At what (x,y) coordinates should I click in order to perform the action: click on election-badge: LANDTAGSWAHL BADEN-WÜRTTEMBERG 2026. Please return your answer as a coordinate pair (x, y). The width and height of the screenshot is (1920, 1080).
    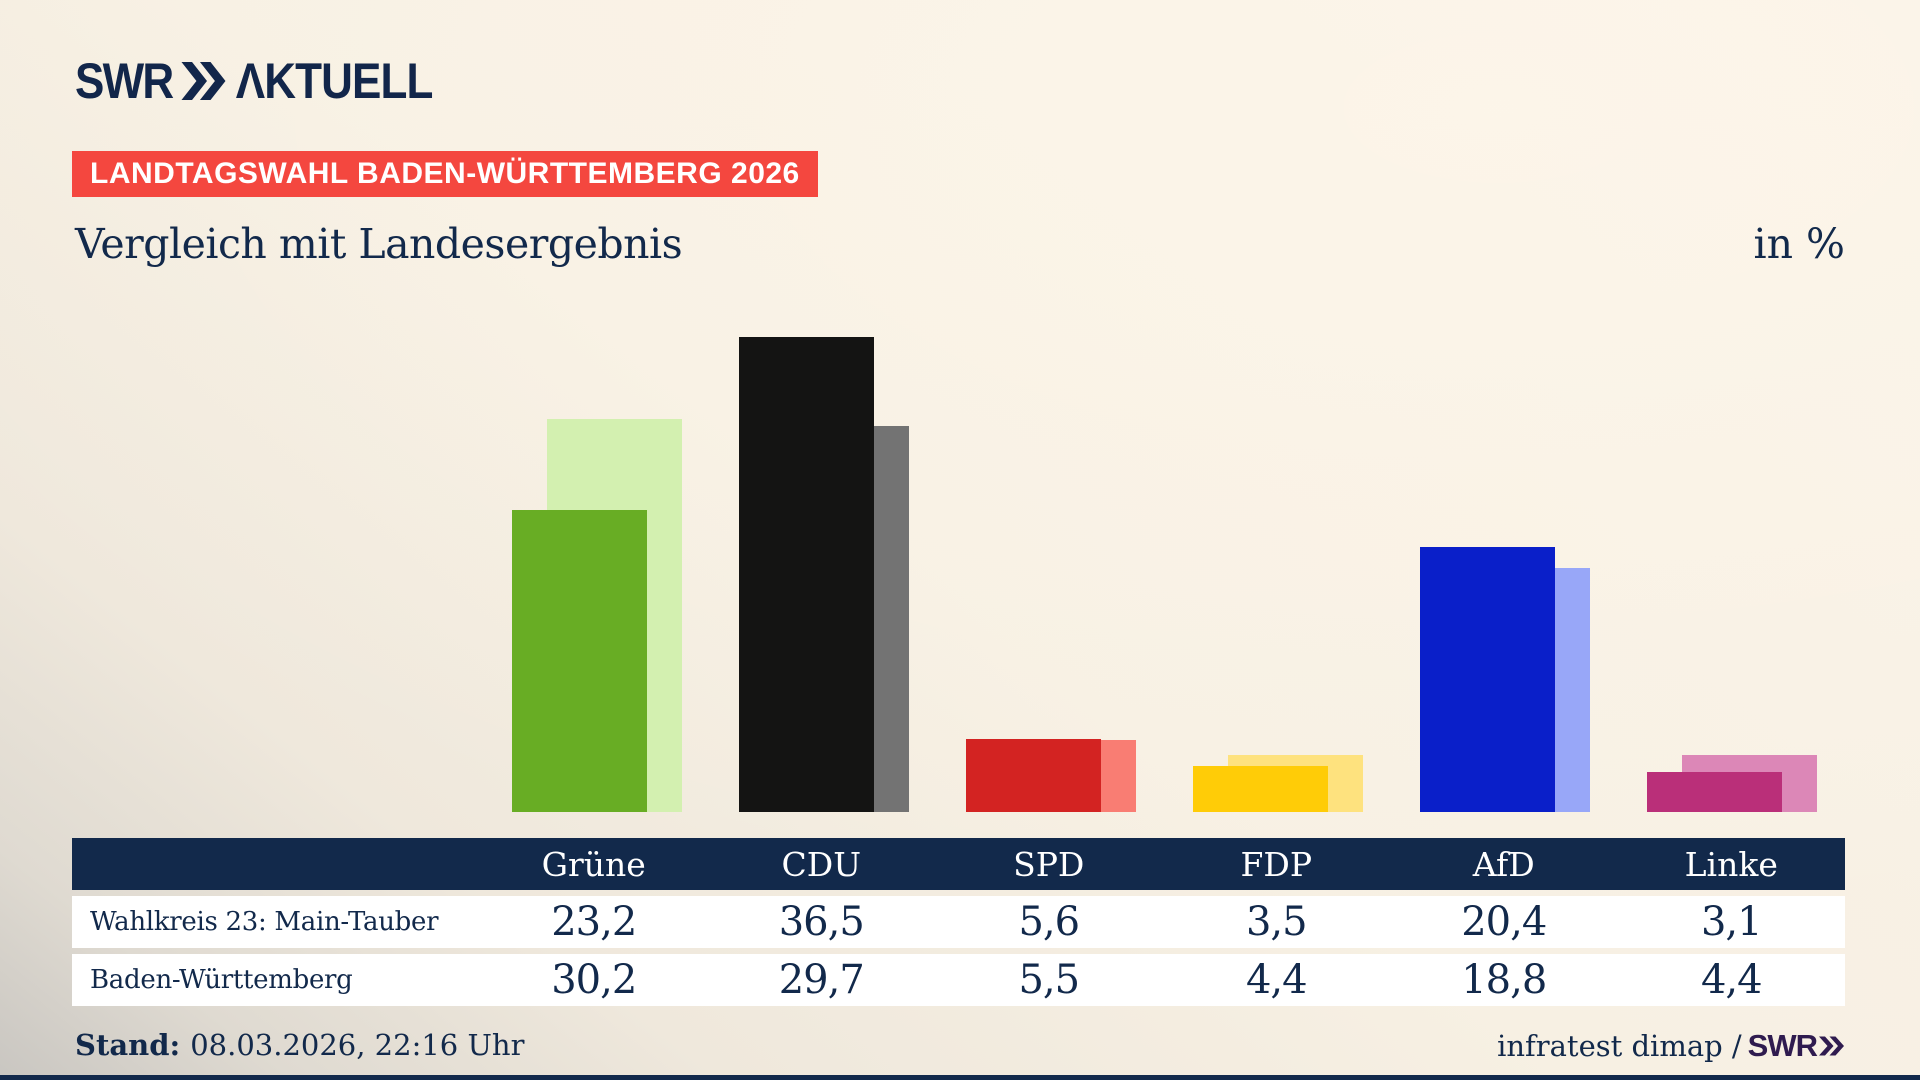
    Looking at the image, I should click on (445, 174).